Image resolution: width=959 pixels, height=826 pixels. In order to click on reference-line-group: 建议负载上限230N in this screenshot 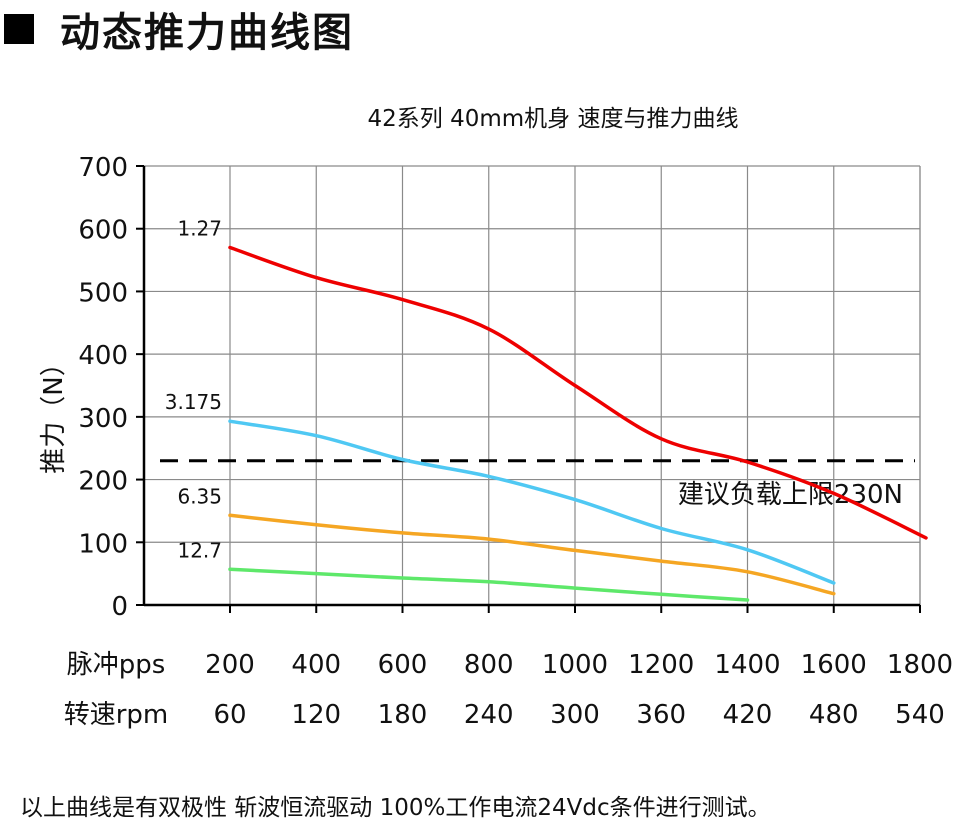, I will do `click(537, 484)`.